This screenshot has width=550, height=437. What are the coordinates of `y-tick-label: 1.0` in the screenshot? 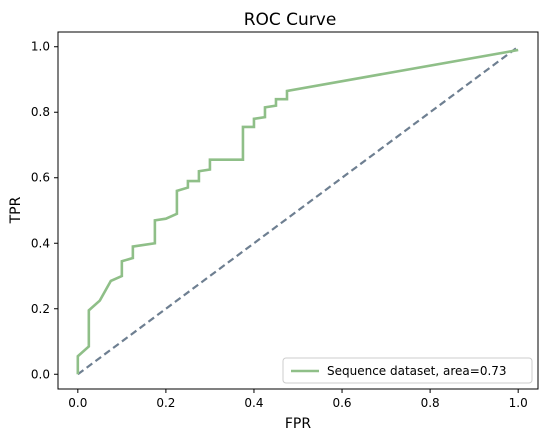 It's located at (40, 47).